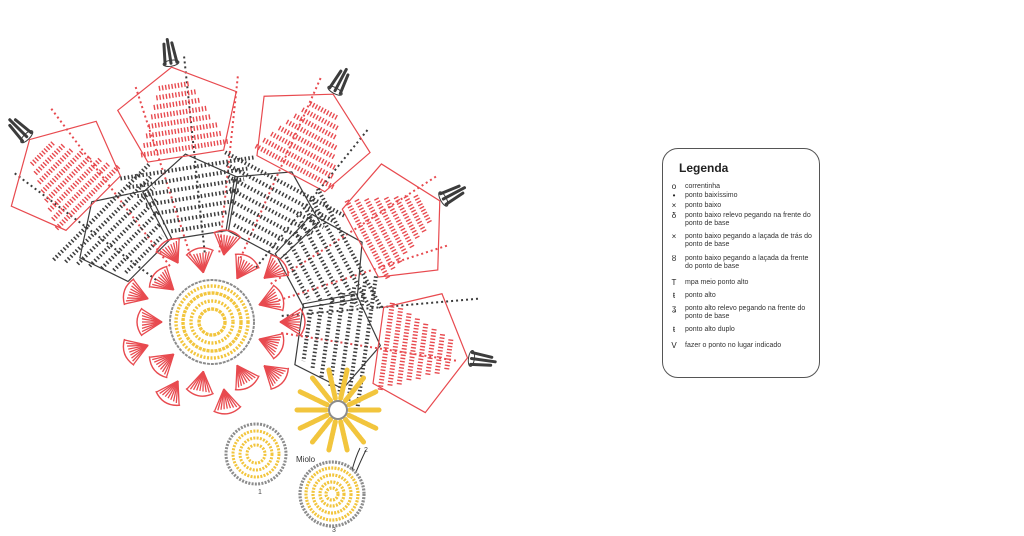 This screenshot has width=1024, height=536. I want to click on legend-symbol: ŧ, so click(674, 295).